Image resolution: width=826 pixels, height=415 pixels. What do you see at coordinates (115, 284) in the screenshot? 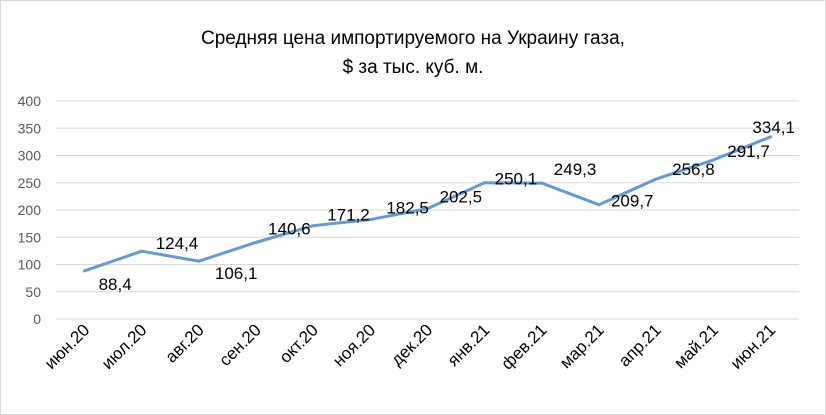
I see `data-label: 88,4` at bounding box center [115, 284].